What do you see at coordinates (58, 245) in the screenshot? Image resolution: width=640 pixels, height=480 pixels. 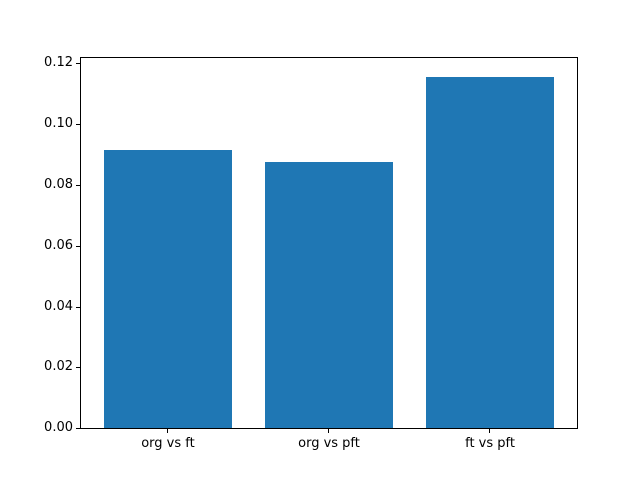 I see `y-axis-tick-label: 0.06` at bounding box center [58, 245].